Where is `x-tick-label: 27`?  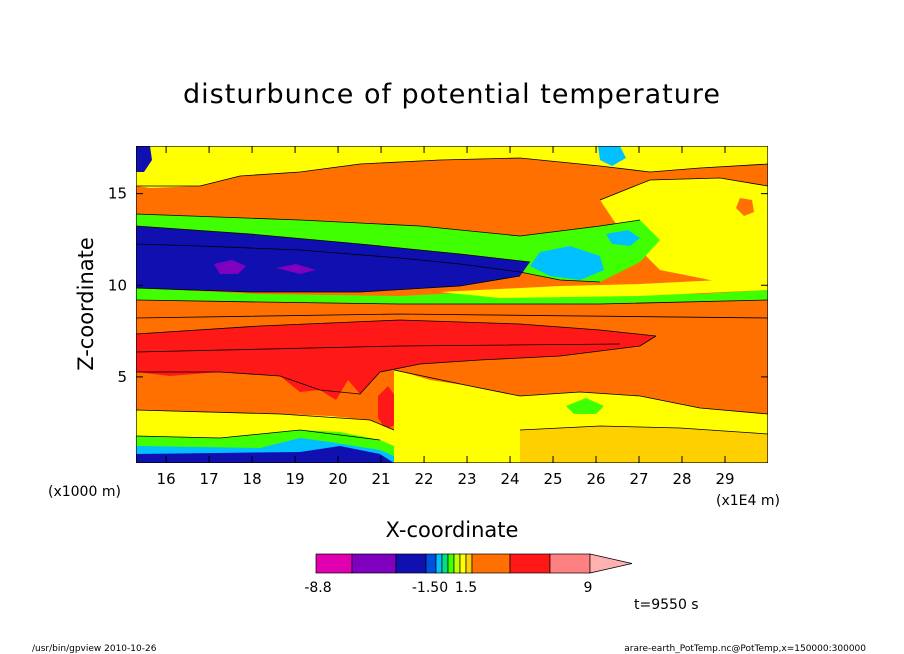 x-tick-label: 27 is located at coordinates (638, 479).